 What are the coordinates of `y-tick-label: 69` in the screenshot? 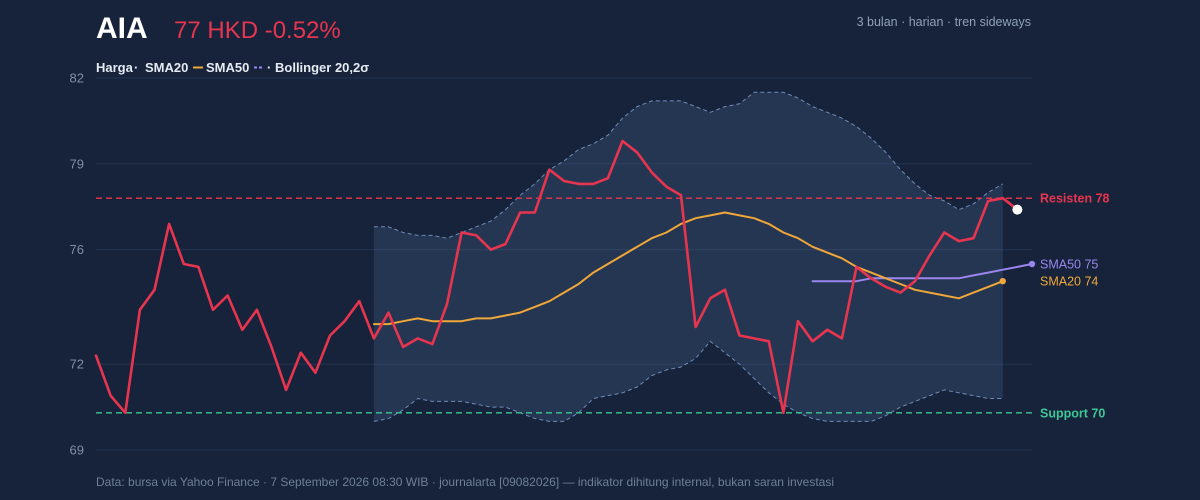 It's located at (77, 450).